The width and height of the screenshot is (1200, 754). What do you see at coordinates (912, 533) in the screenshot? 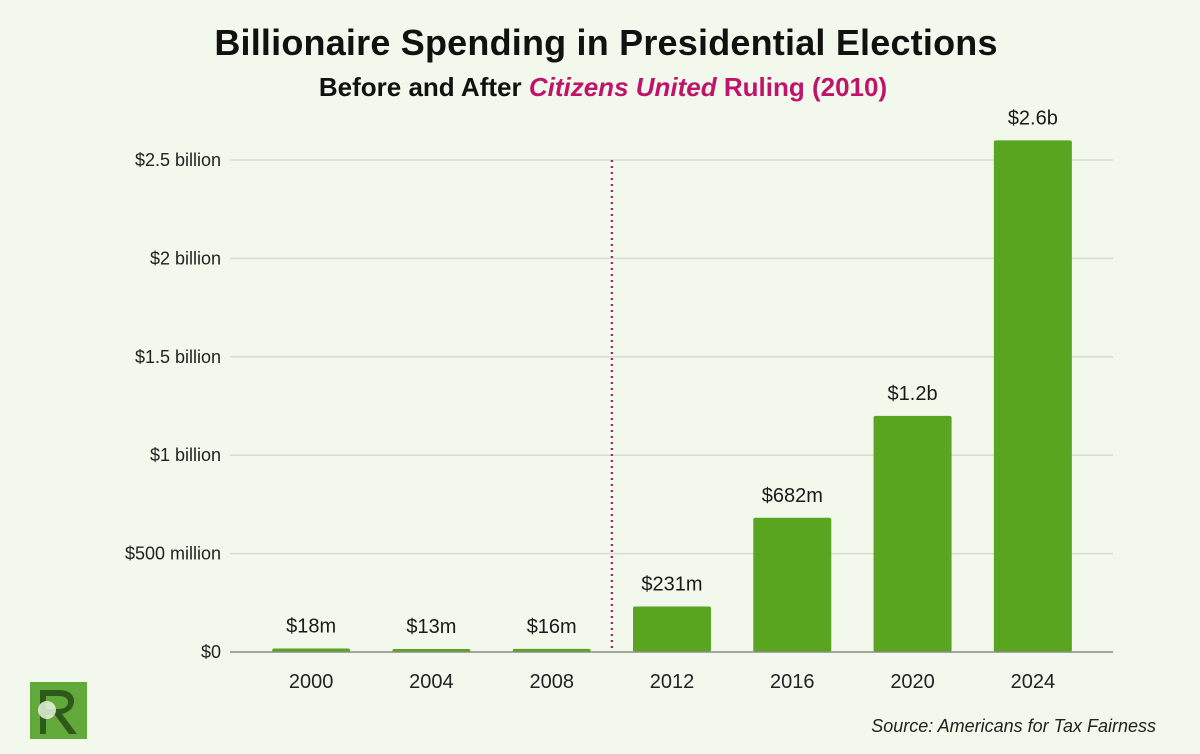
I see `bar-2020` at bounding box center [912, 533].